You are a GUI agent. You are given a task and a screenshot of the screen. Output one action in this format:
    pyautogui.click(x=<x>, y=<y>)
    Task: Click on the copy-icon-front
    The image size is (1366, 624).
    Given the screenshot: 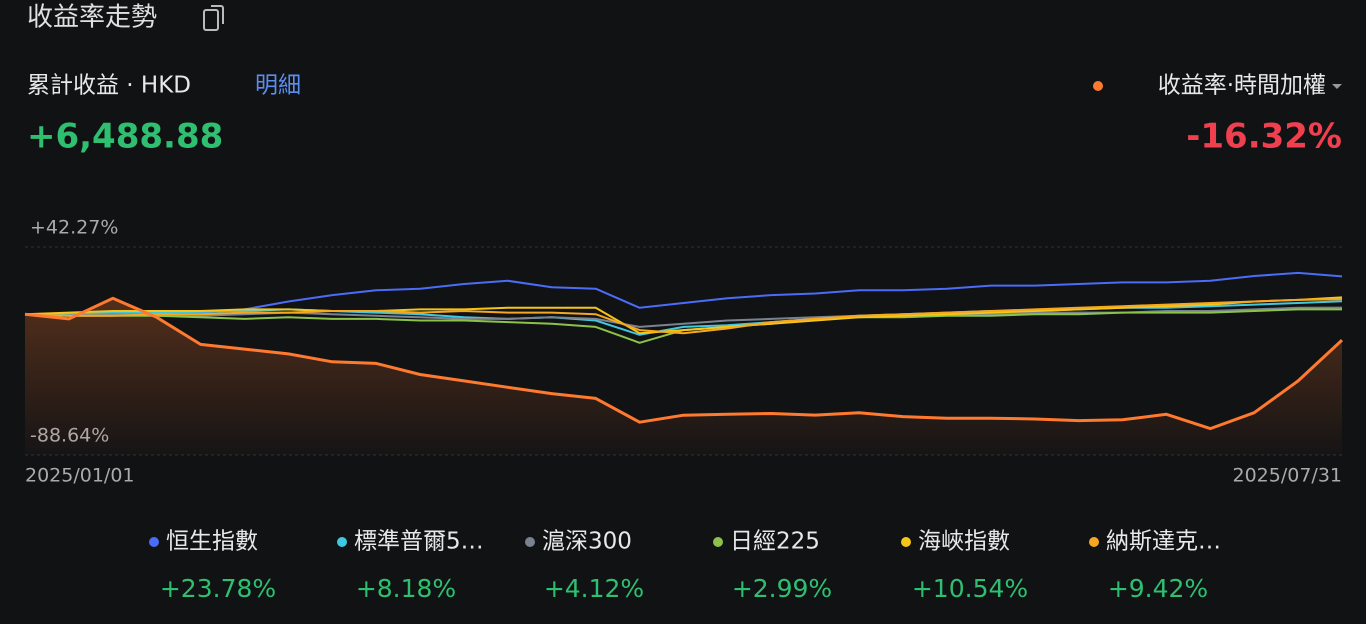 What is the action you would take?
    pyautogui.click(x=211, y=20)
    